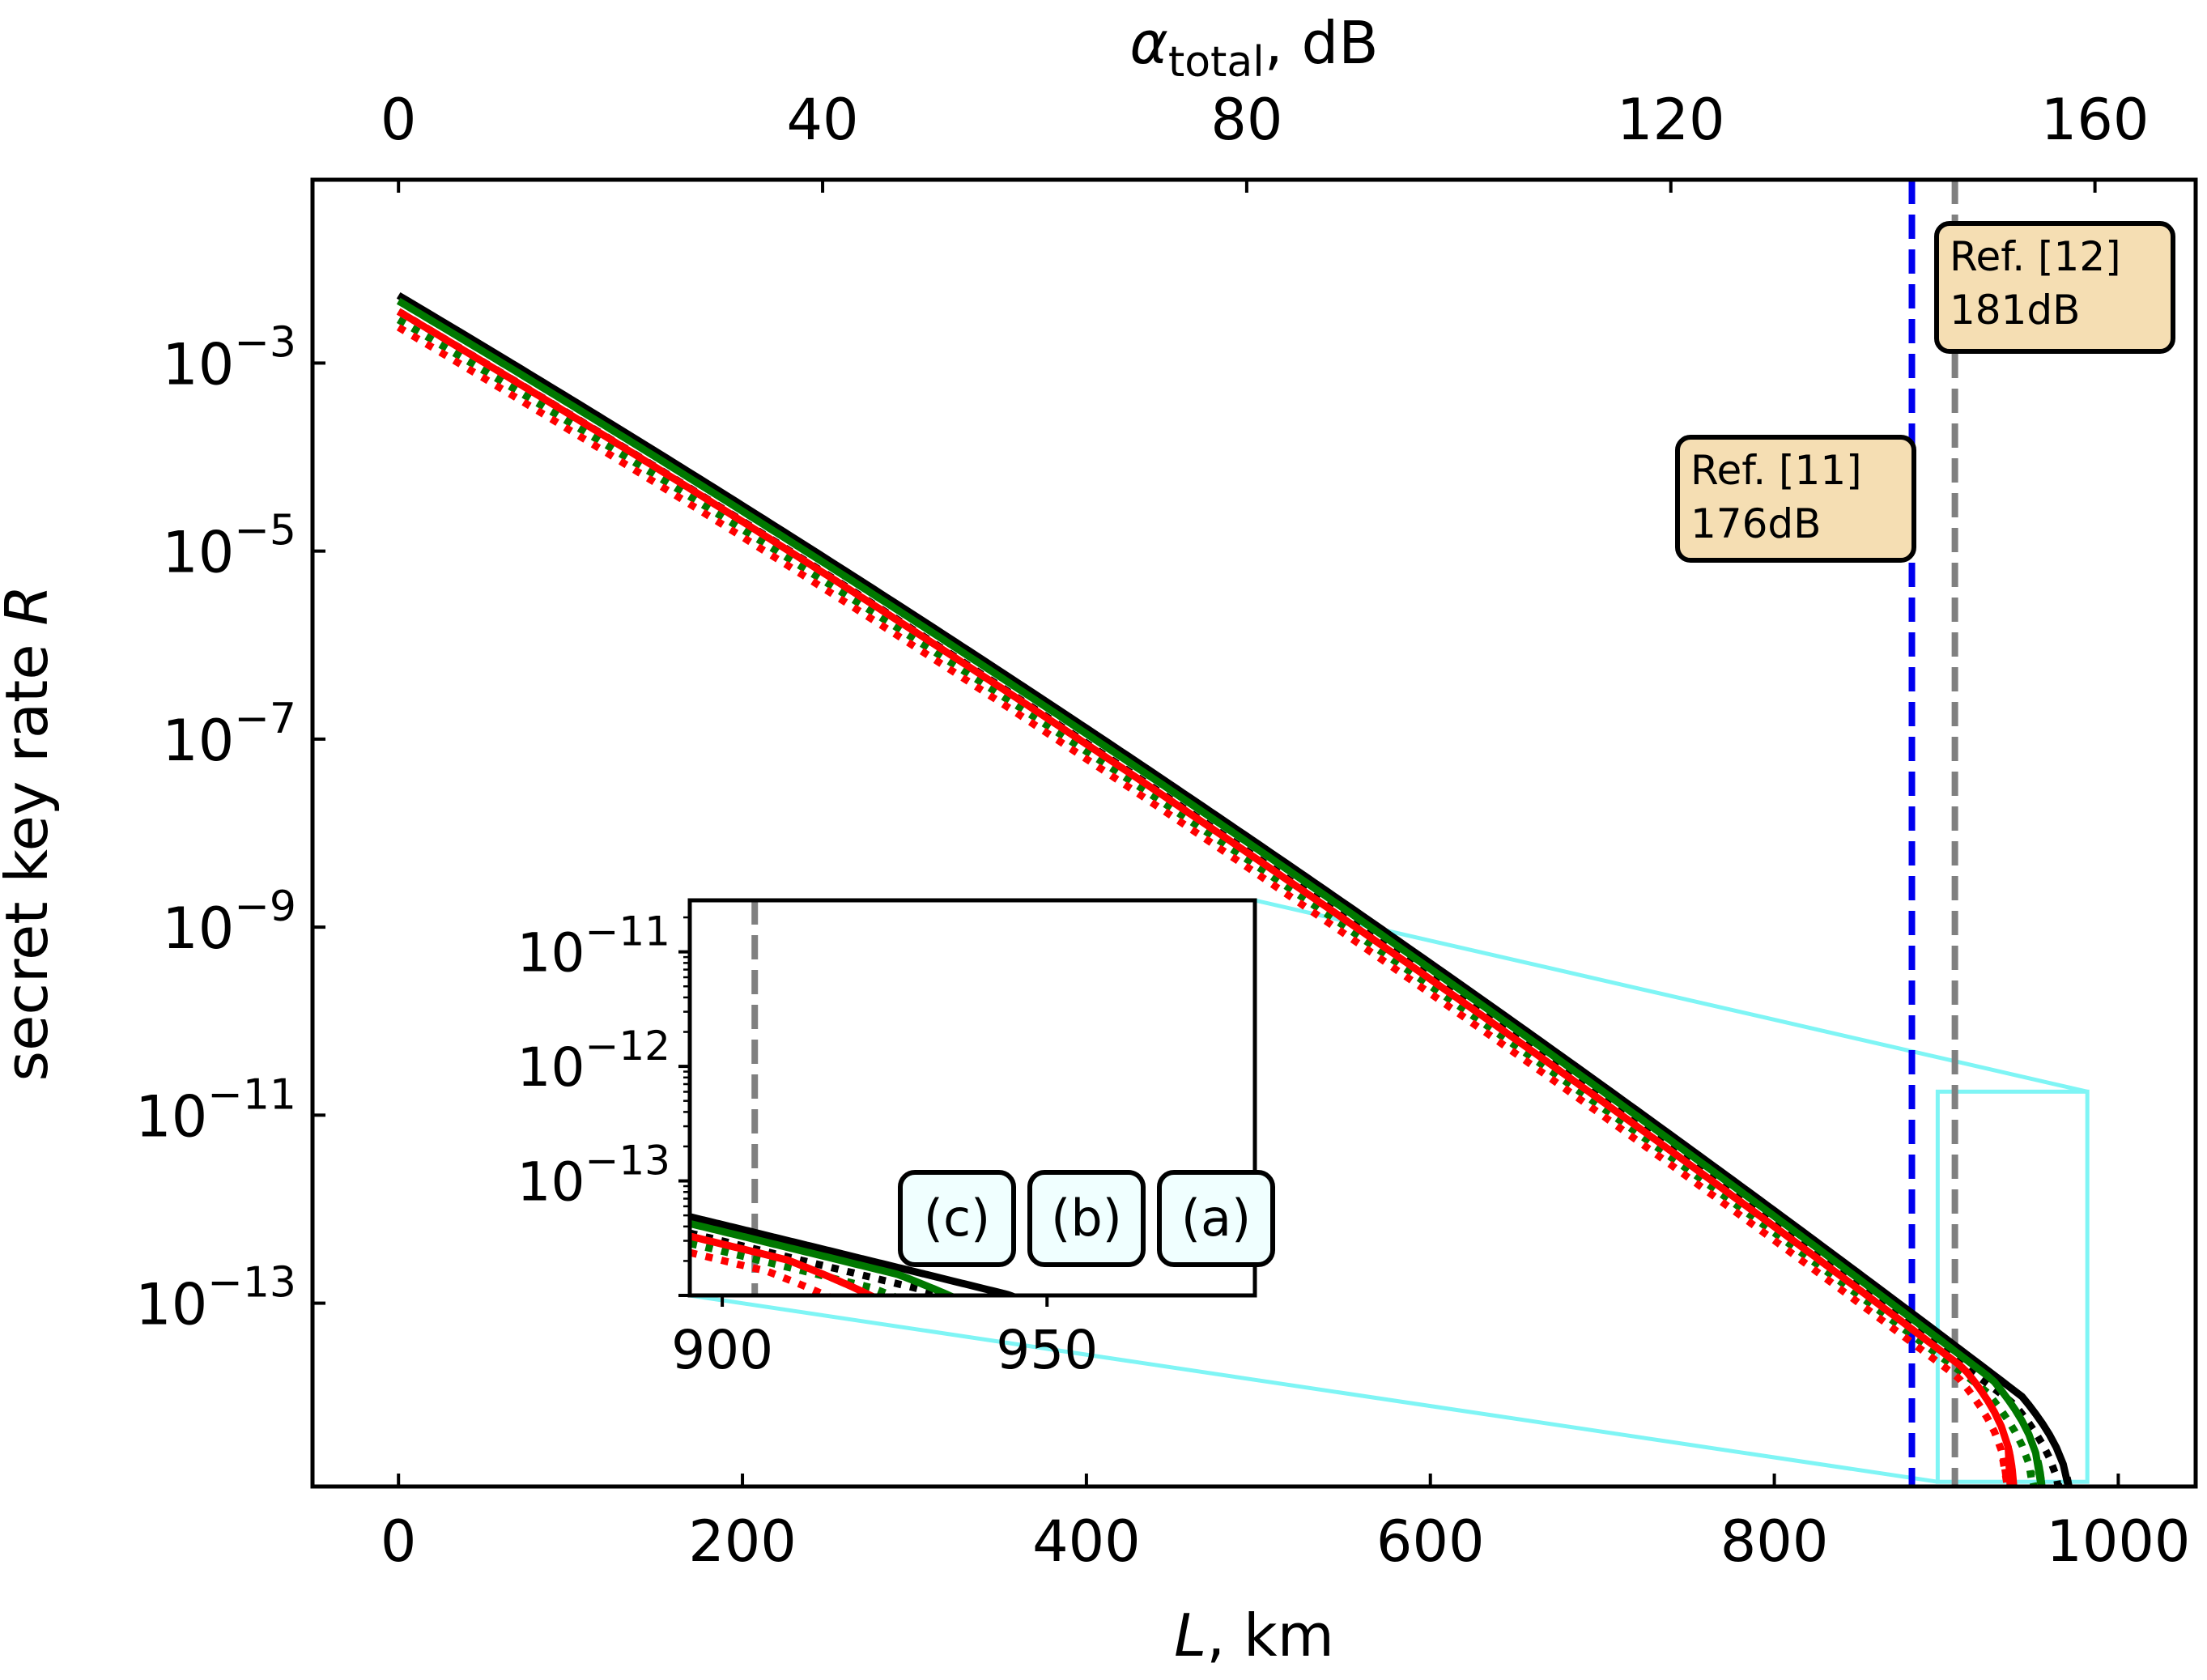 Image resolution: width=2207 pixels, height=1680 pixels. Describe the element at coordinates (399, 120) in the screenshot. I see `top-tick-label-0: 0` at that location.